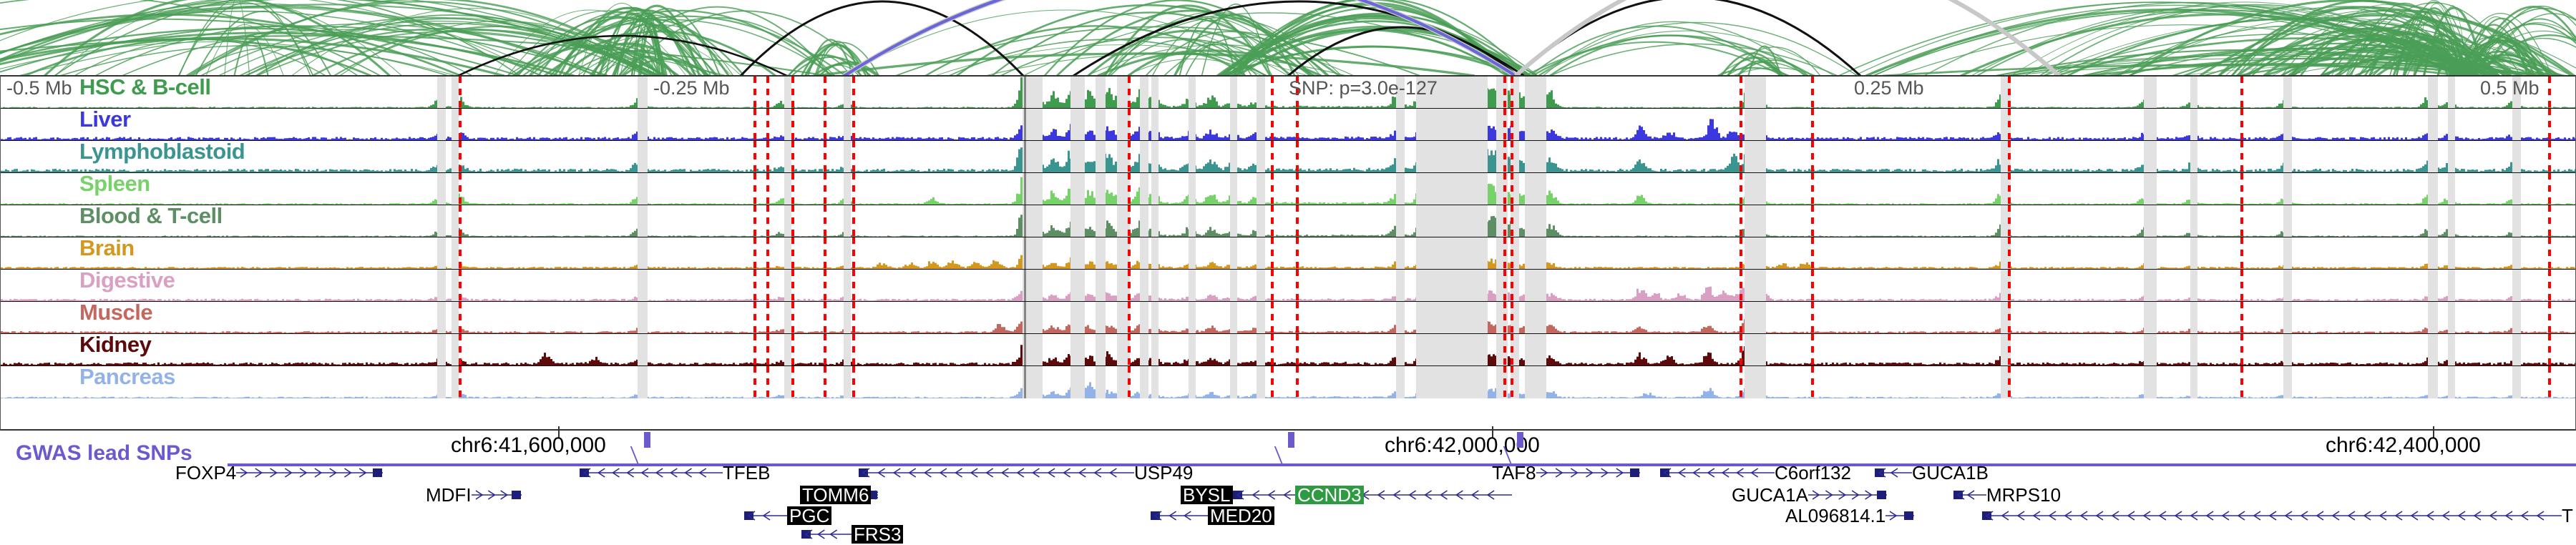  What do you see at coordinates (852, 534) in the screenshot?
I see `gene-frs3: FRS3` at bounding box center [852, 534].